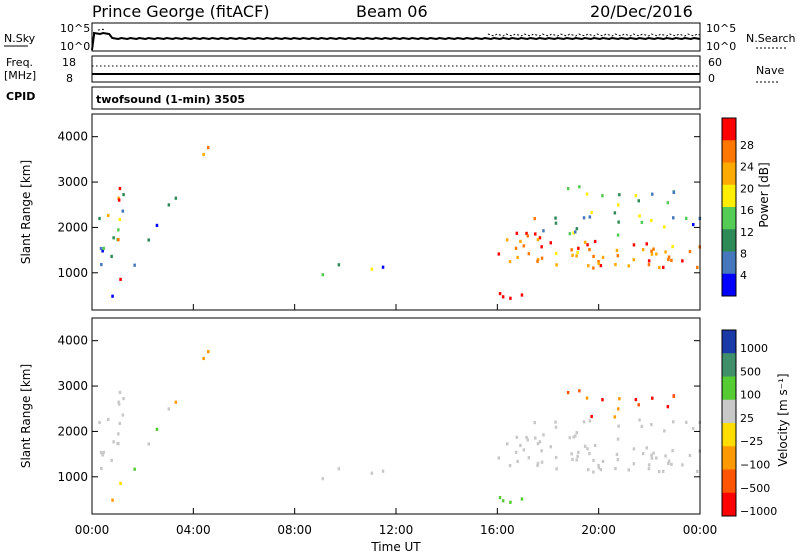 This screenshot has width=800, height=554. I want to click on power-ylabel: Slant Range [km], so click(26, 212).